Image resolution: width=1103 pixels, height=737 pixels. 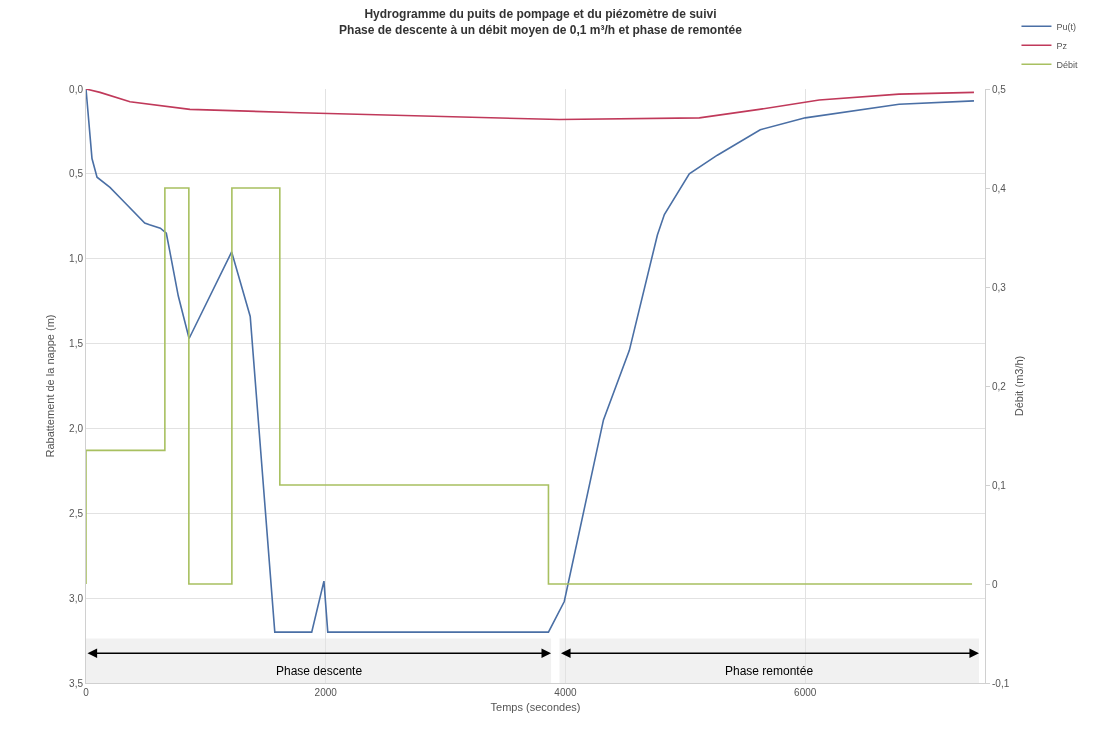 I want to click on y2-tick-label: 0,1, so click(x=999, y=485).